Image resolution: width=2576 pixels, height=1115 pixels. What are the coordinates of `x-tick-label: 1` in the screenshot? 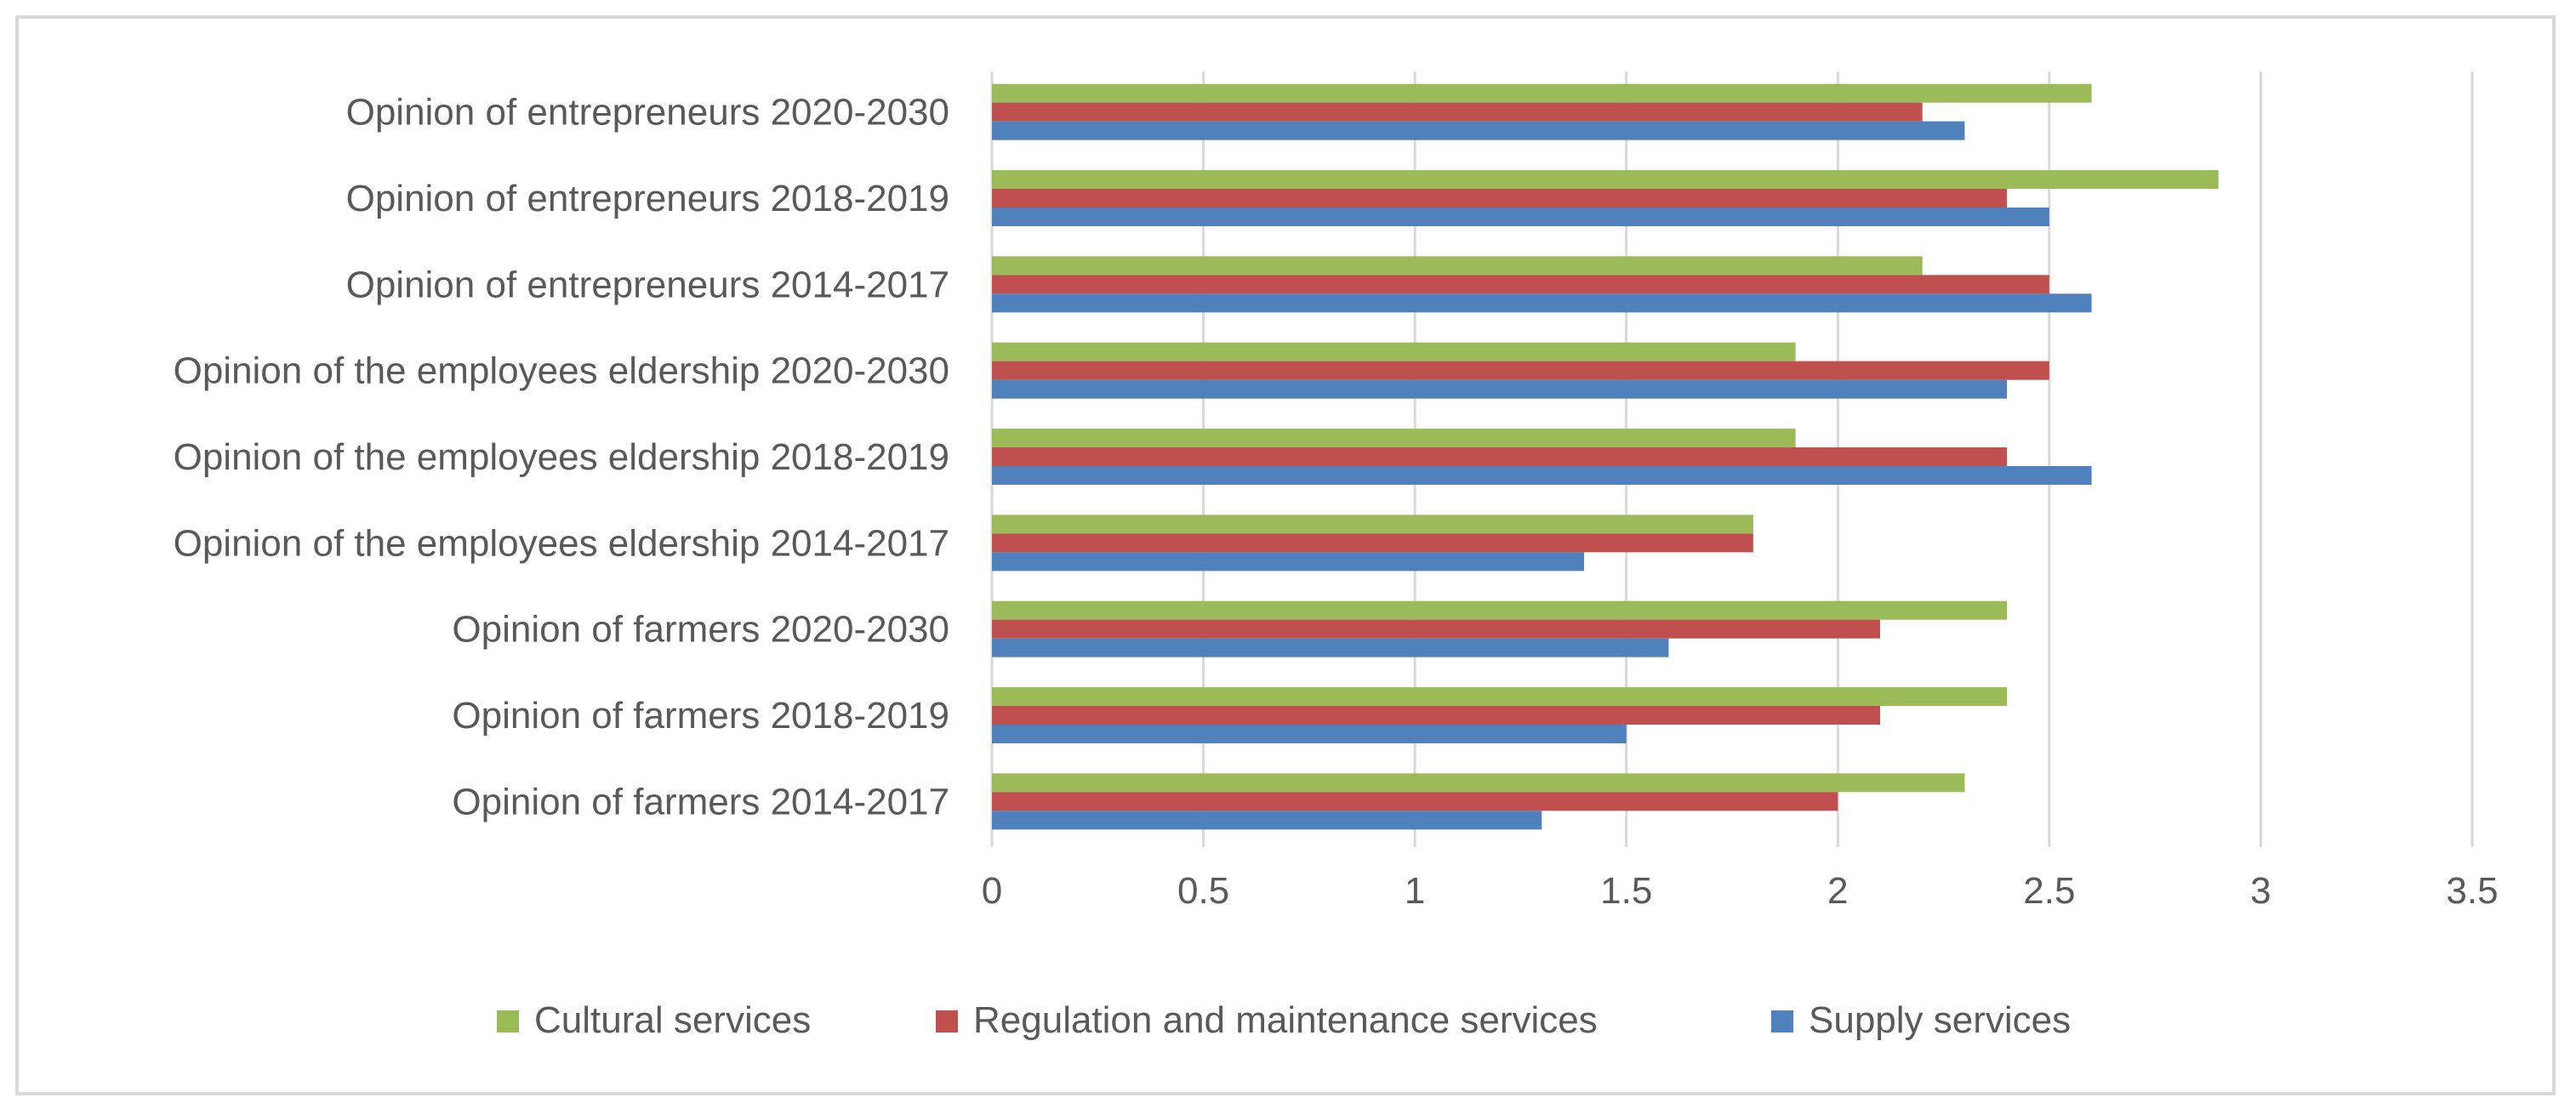 It's located at (1415, 891).